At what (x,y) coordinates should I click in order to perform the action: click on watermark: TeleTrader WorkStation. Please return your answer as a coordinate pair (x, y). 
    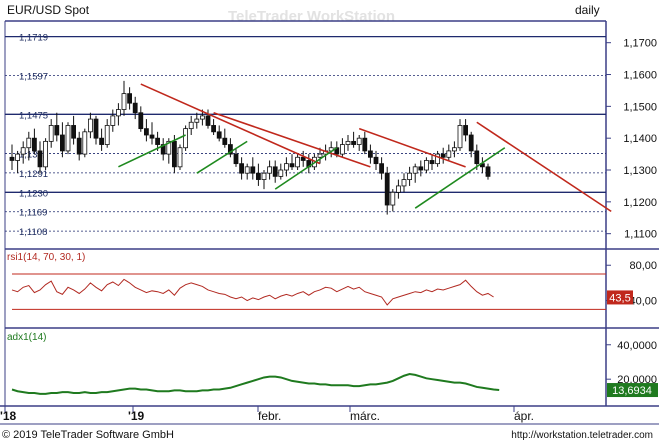
    Looking at the image, I should click on (311, 16).